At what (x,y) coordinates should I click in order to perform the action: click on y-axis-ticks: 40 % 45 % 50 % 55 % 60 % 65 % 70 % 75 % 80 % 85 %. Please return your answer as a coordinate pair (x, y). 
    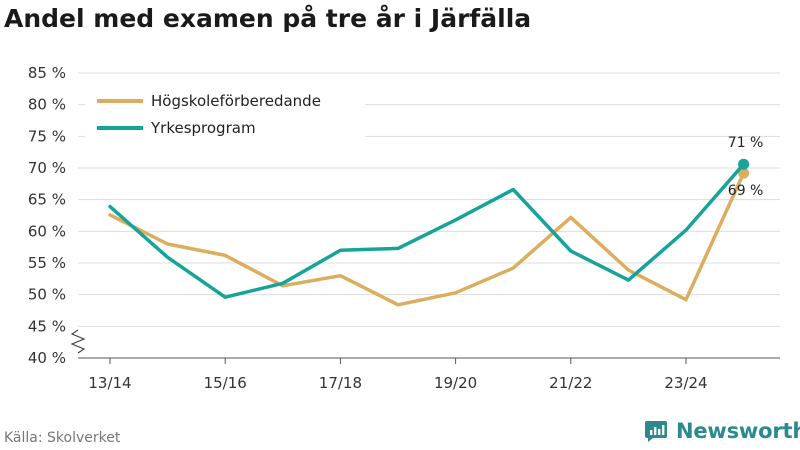
    Looking at the image, I should click on (47, 215).